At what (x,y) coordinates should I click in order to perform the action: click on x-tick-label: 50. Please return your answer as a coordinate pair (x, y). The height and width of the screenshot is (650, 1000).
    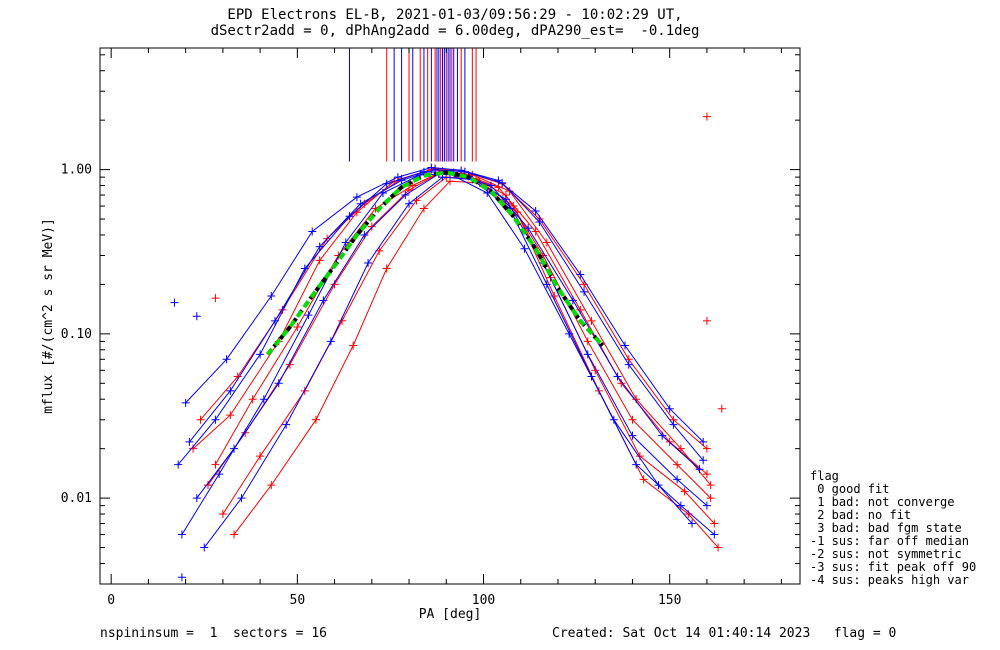
    Looking at the image, I should click on (298, 600).